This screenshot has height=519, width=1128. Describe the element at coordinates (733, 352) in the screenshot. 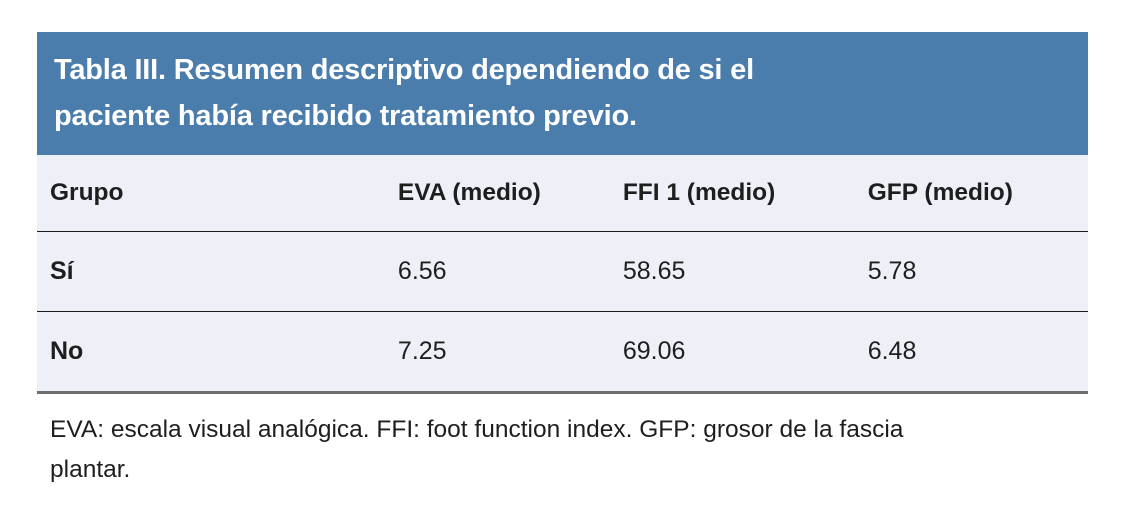

I see `cell-ffi-no: 69.06` at that location.